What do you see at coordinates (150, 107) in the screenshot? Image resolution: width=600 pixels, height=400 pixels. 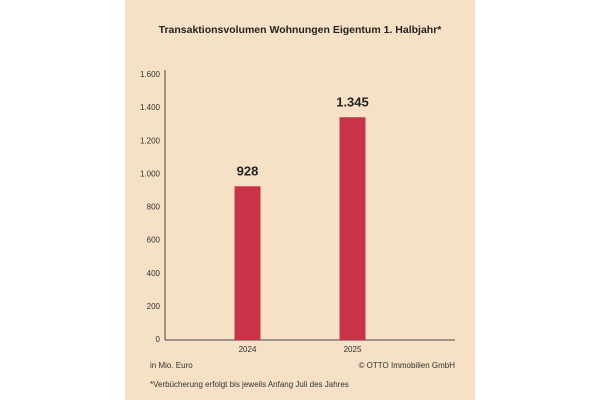 I see `y-tick-label: 1.400` at bounding box center [150, 107].